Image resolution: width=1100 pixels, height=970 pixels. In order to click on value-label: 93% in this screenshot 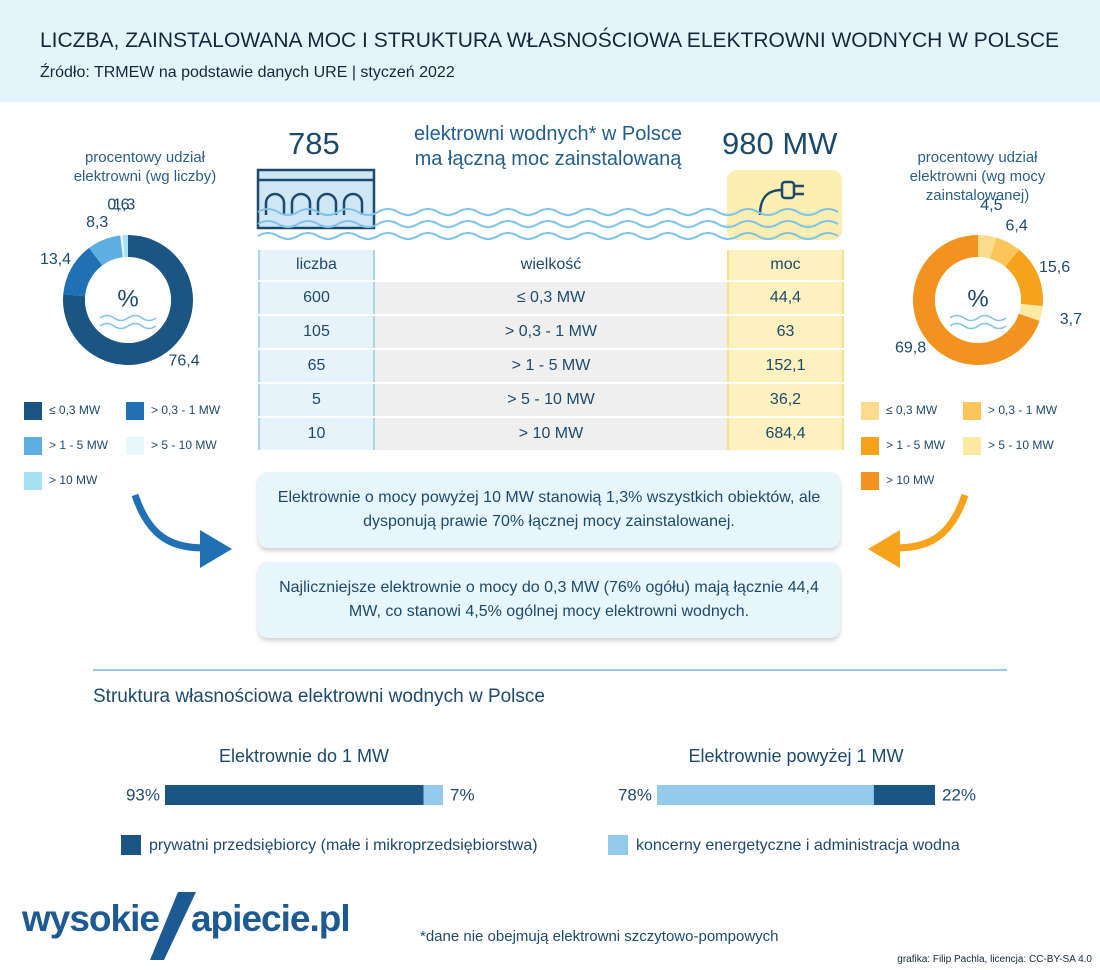, I will do `click(143, 794)`.